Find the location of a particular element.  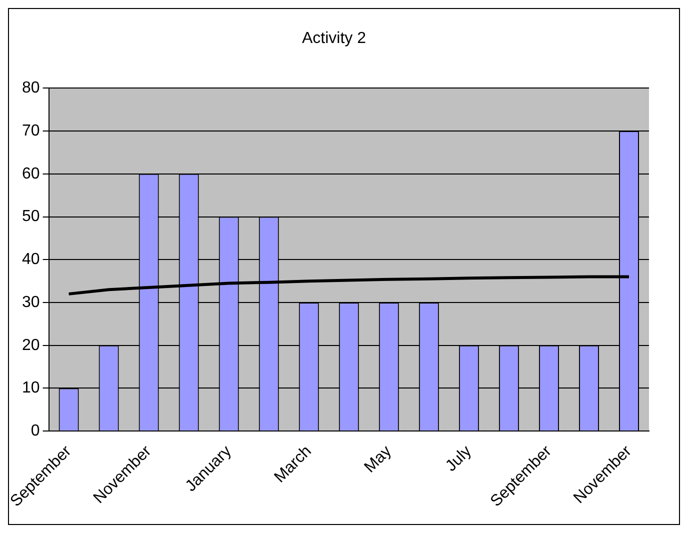

y-tick-label: 30 is located at coordinates (31, 302).